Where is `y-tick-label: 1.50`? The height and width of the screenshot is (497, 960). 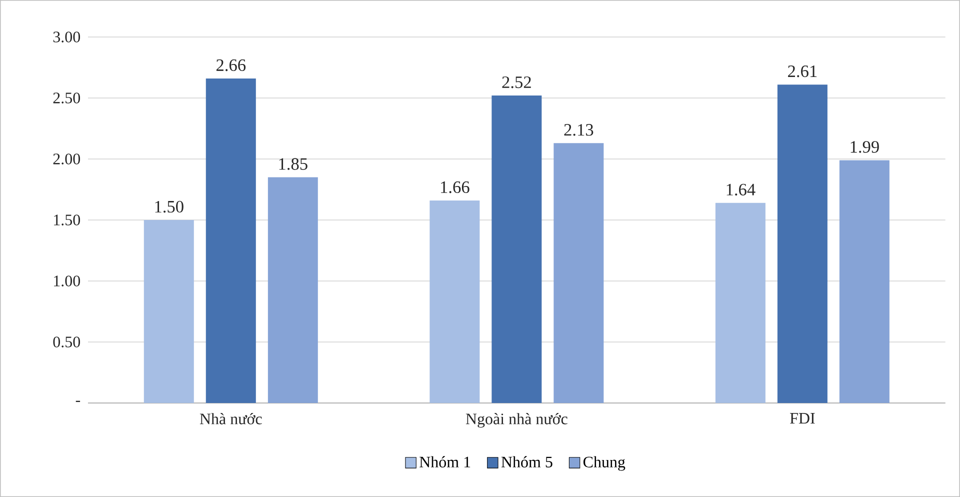
y-tick-label: 1.50 is located at coordinates (67, 220).